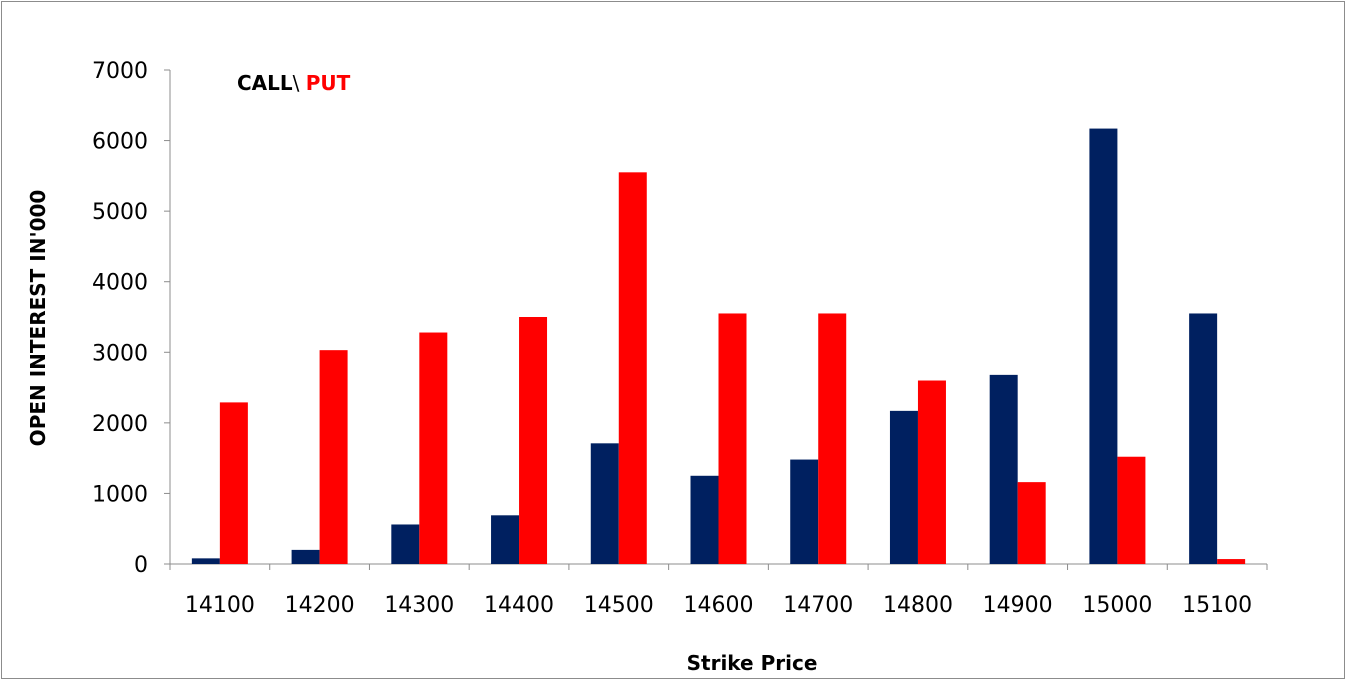 The image size is (1346, 680). I want to click on y-tick-label: 0, so click(141, 565).